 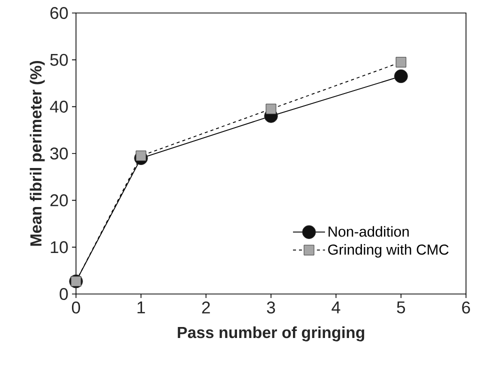 I want to click on y-tick-label: 40, so click(x=59, y=106).